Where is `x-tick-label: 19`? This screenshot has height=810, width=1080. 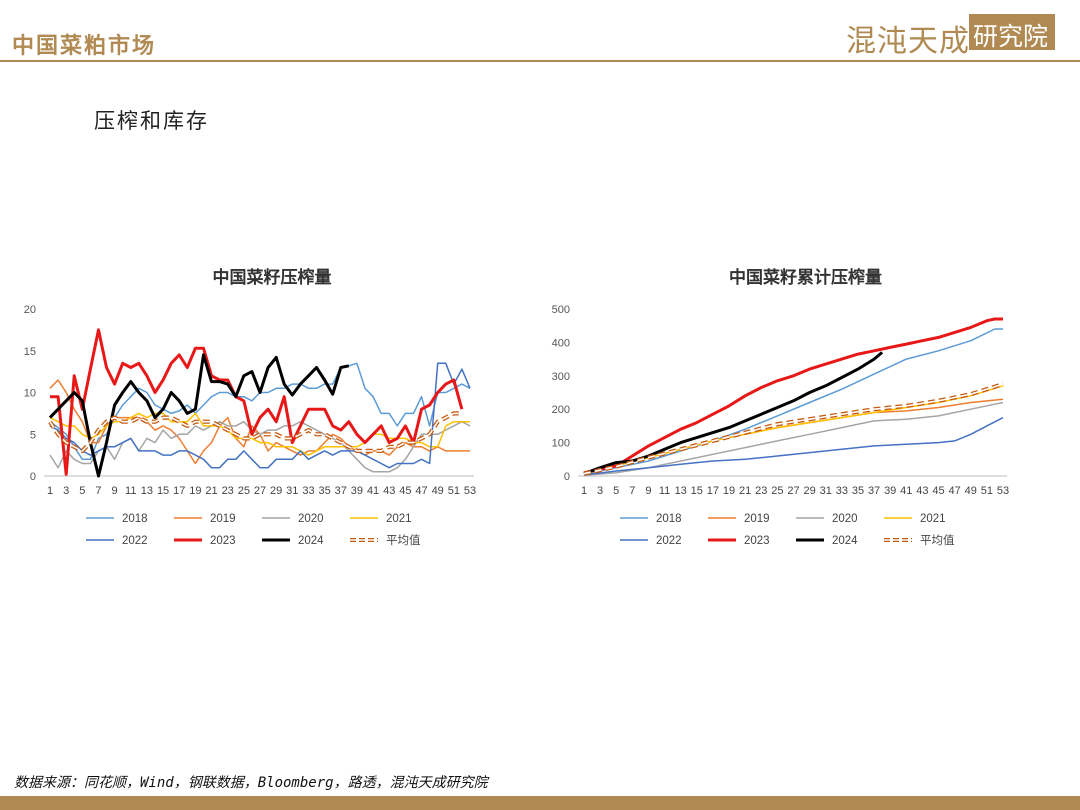 x-tick-label: 19 is located at coordinates (729, 491).